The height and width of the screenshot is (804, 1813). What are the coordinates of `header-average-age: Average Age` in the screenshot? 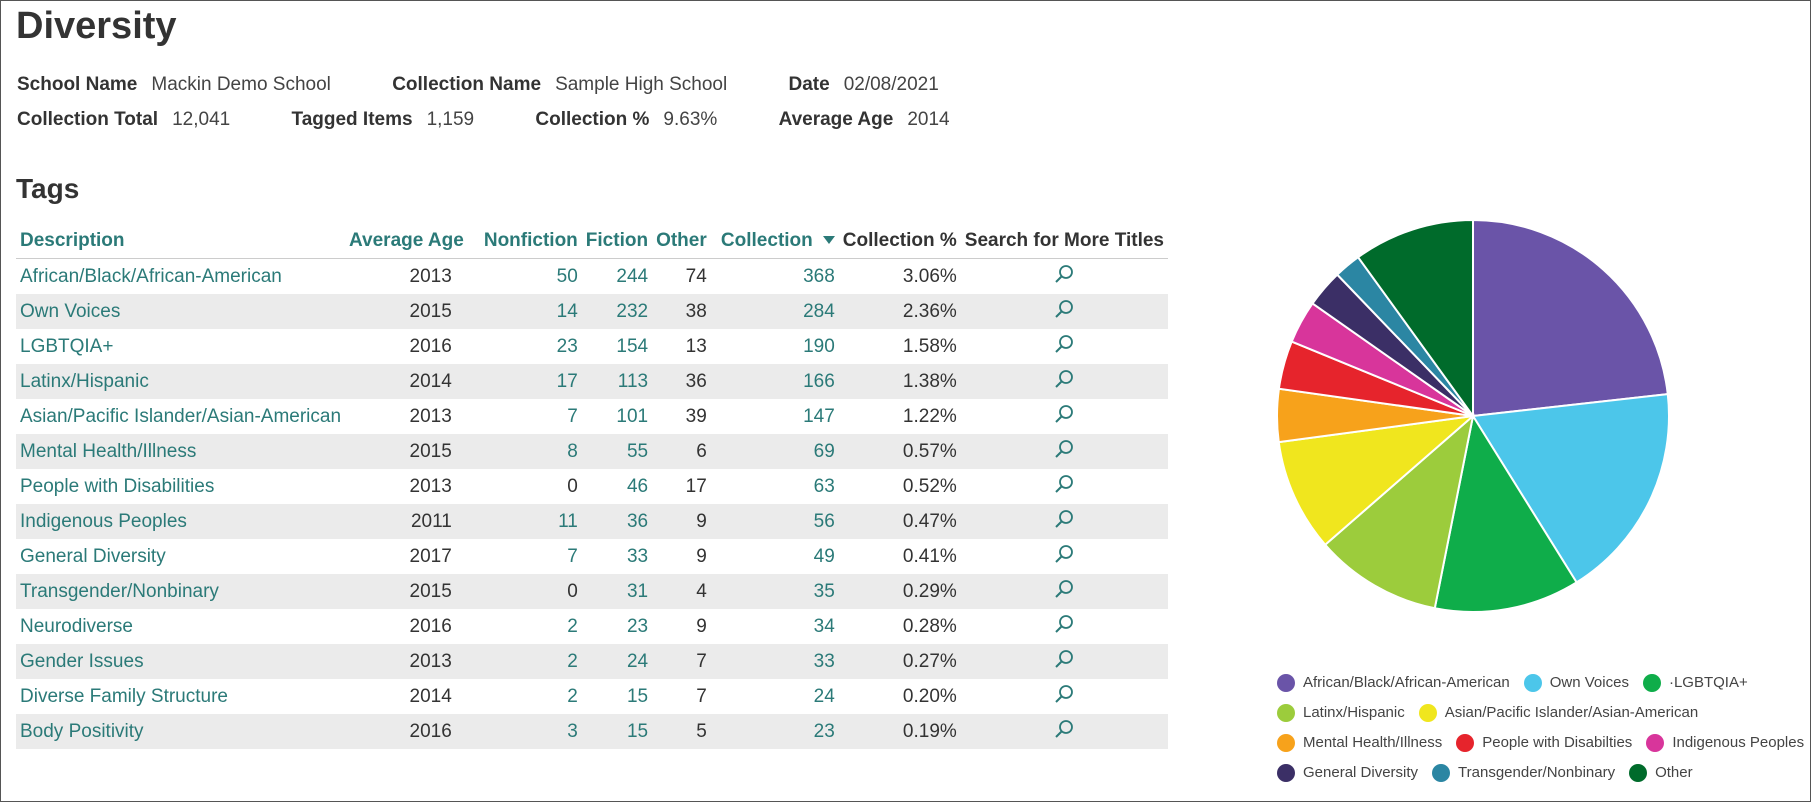 It's located at (406, 241).